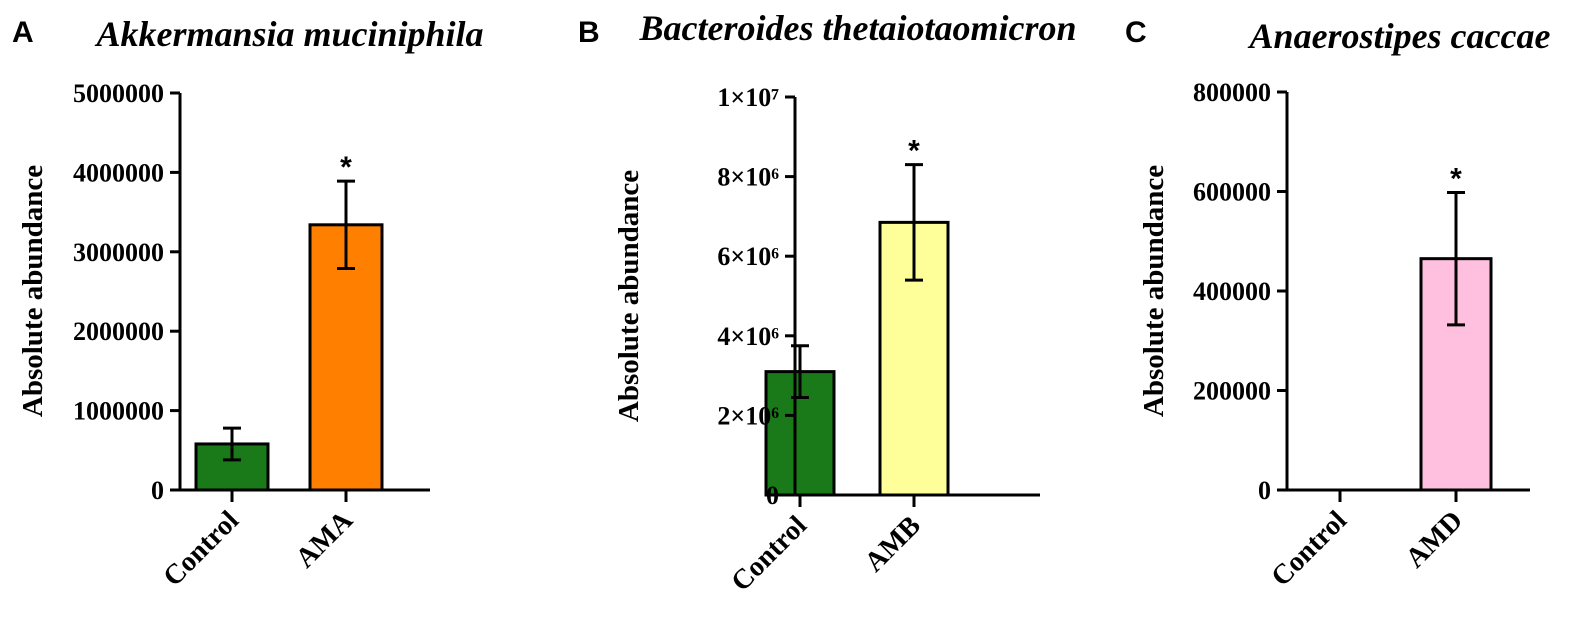 This screenshot has height=622, width=1595. What do you see at coordinates (893, 544) in the screenshot?
I see `x-tick-label: AMB` at bounding box center [893, 544].